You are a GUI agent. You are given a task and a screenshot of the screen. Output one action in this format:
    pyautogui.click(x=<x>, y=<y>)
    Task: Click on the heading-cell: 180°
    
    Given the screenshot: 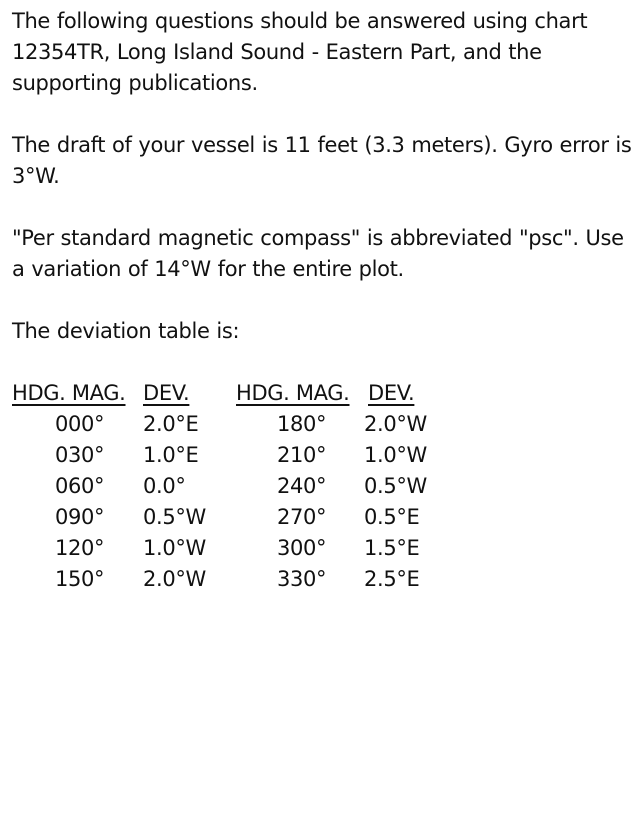 What is the action you would take?
    pyautogui.click(x=302, y=424)
    